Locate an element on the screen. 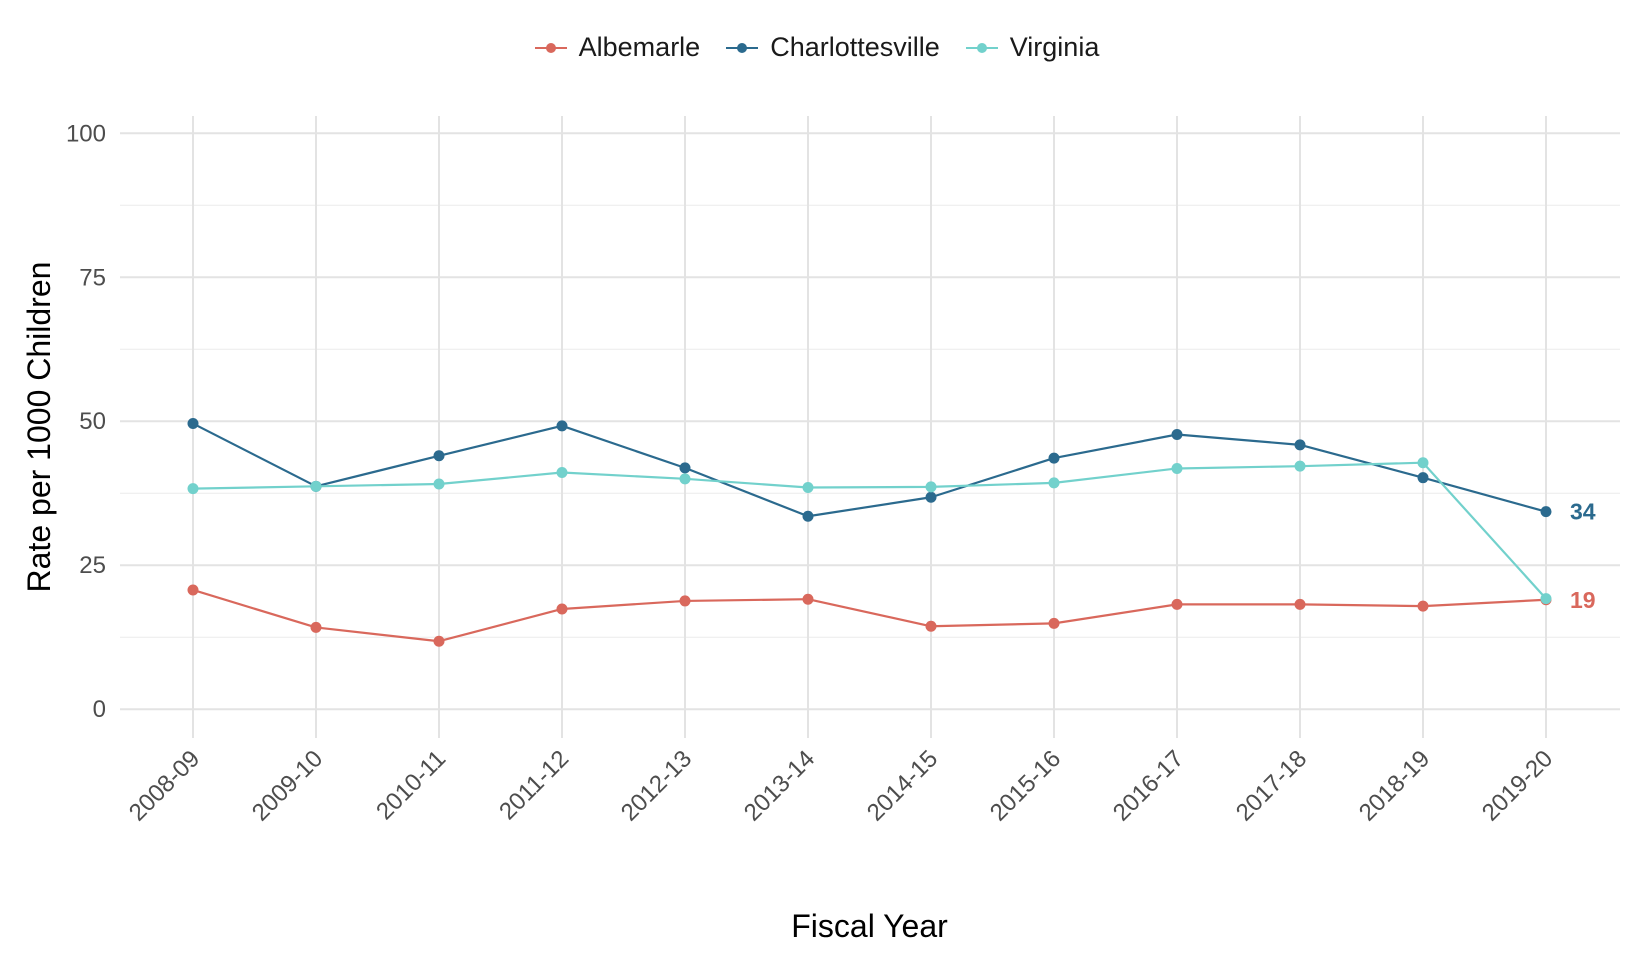 The image size is (1632, 960). x-tick-label: 2016-17 is located at coordinates (1148, 785).